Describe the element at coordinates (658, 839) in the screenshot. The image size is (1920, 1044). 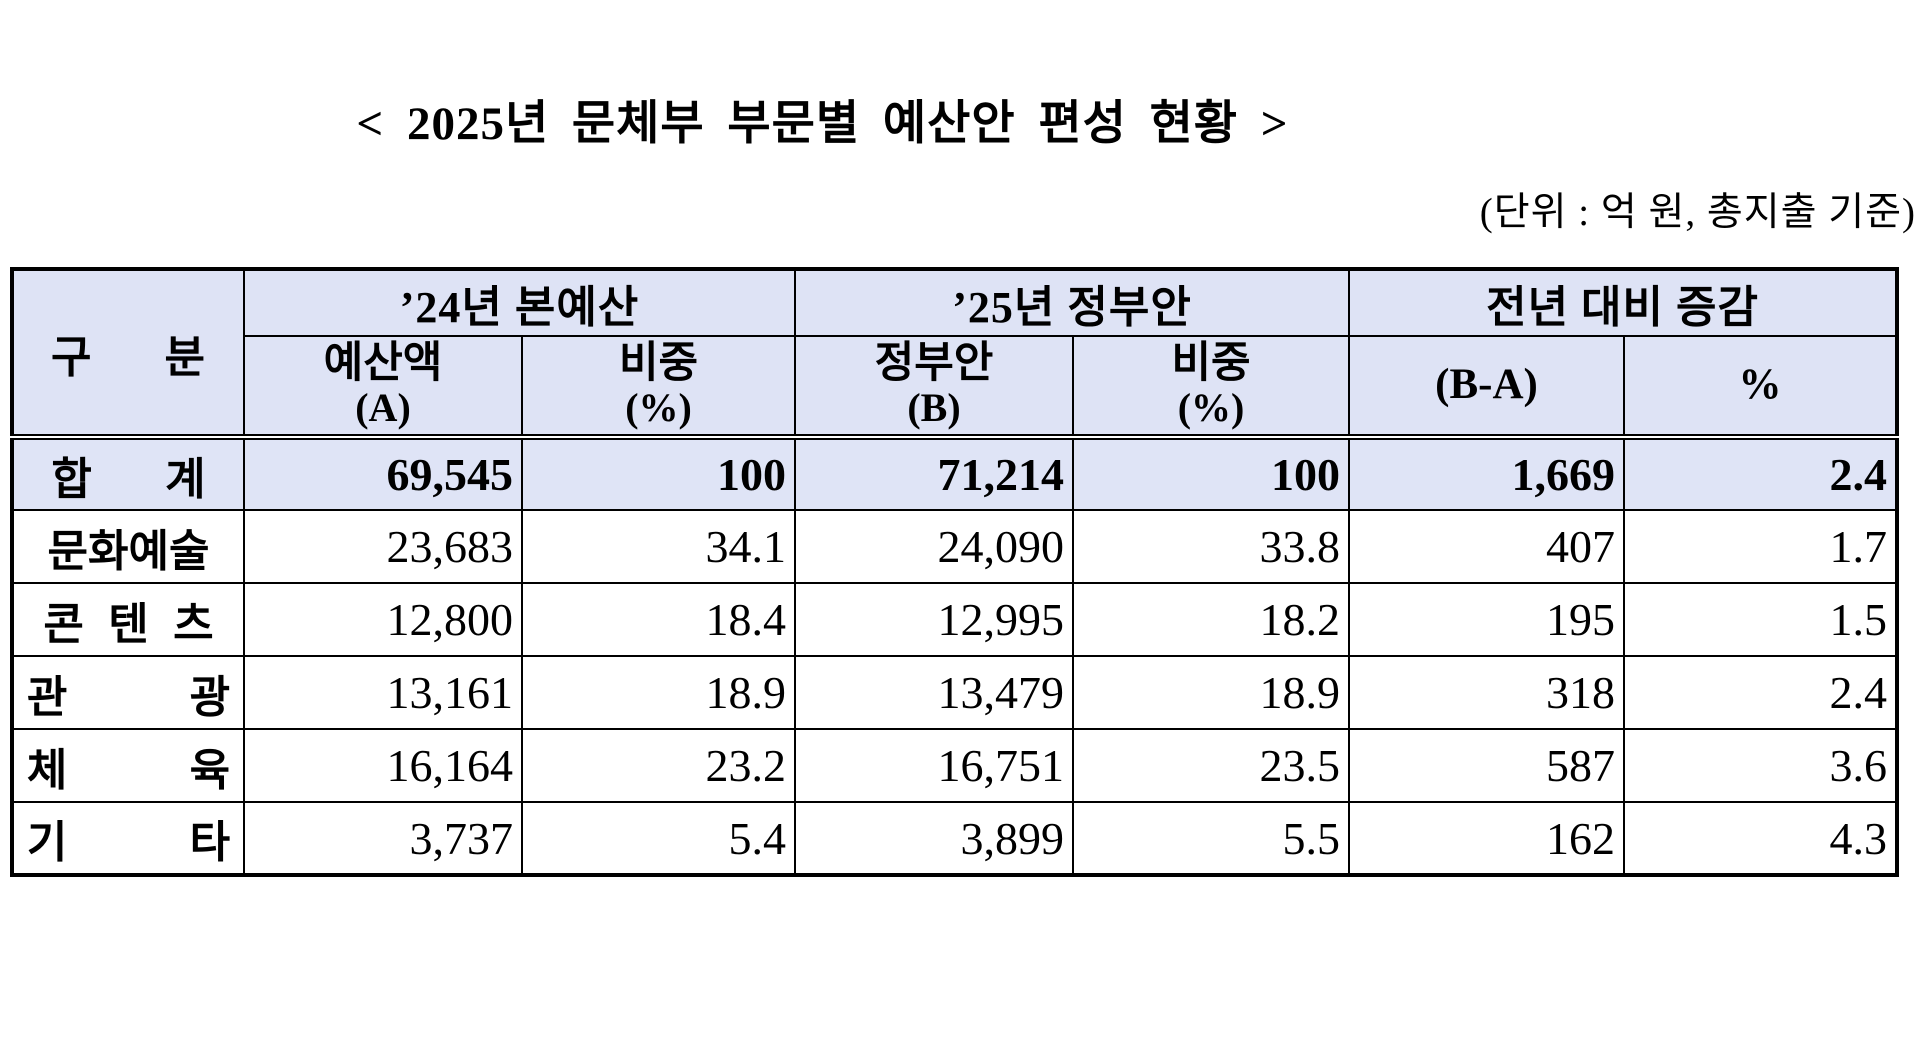
I see `cell-share-2024: 5.4` at that location.